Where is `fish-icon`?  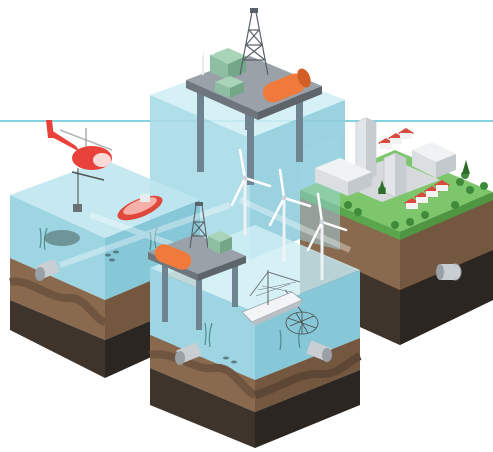 fish-icon is located at coordinates (171, 307).